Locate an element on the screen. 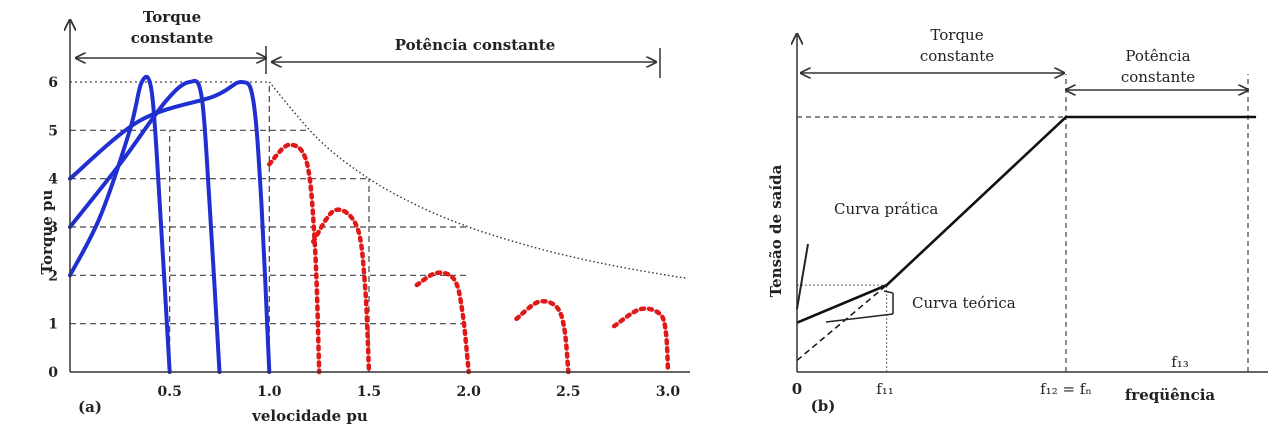 The image size is (1271, 427). b-power-region-label-2: constante is located at coordinates (1158, 77).